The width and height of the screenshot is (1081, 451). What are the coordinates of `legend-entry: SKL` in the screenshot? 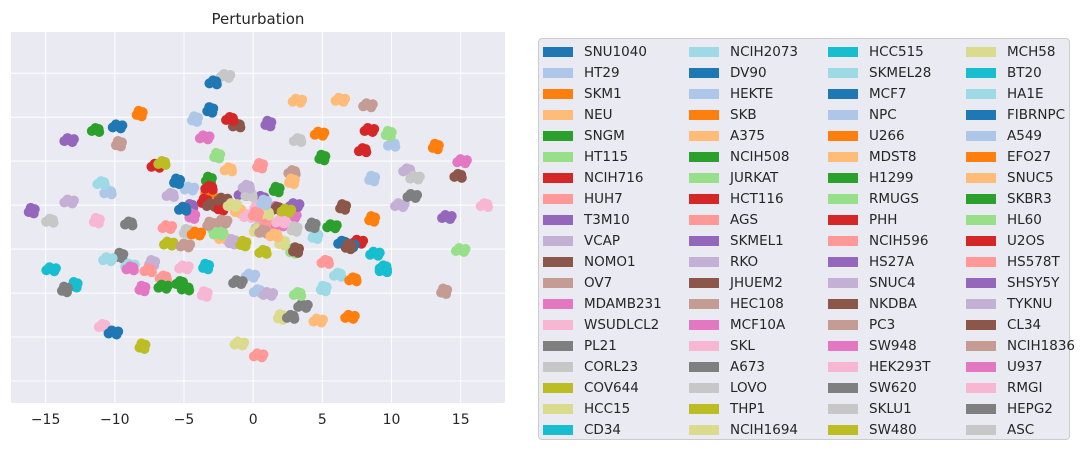 It's located at (722, 346).